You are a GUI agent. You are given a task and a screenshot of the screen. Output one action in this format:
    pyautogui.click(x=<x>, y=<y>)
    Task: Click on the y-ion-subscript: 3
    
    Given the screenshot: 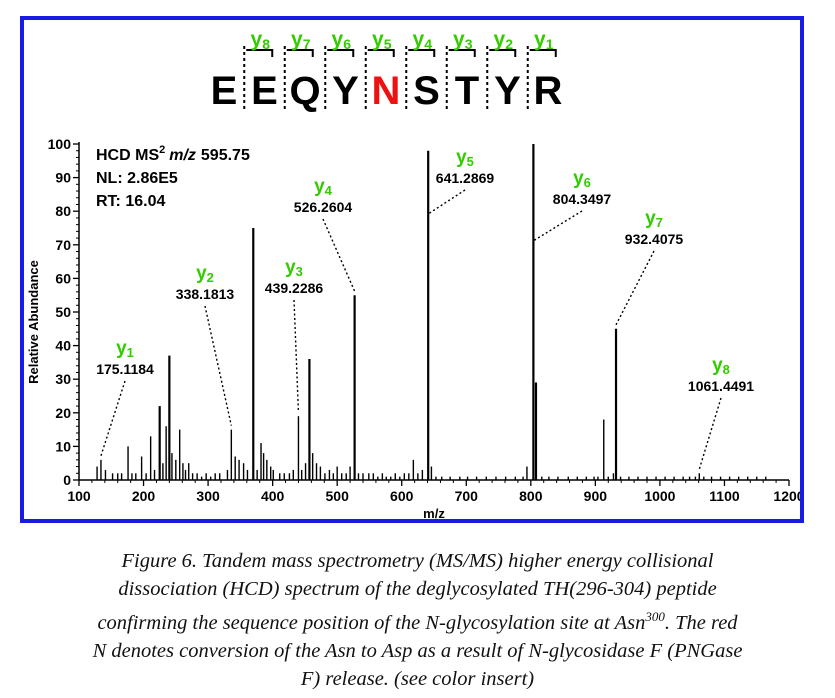 What is the action you would take?
    pyautogui.click(x=469, y=44)
    